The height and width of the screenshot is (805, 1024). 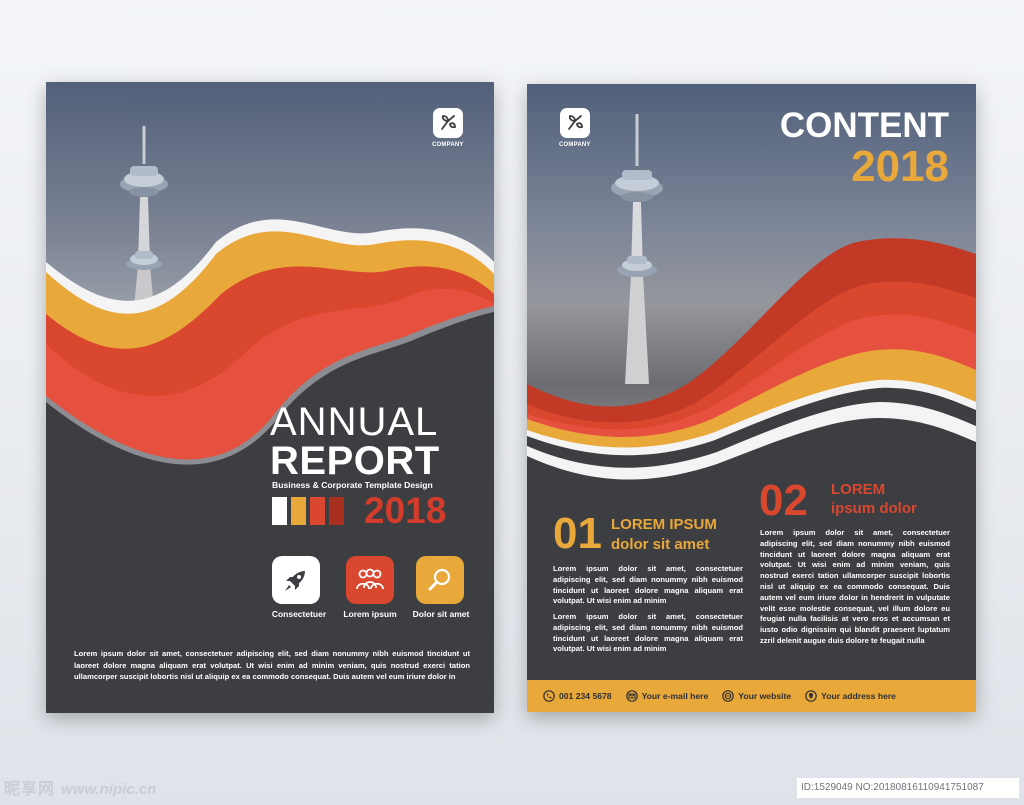 What do you see at coordinates (298, 511) in the screenshot?
I see `swatch-yellow` at bounding box center [298, 511].